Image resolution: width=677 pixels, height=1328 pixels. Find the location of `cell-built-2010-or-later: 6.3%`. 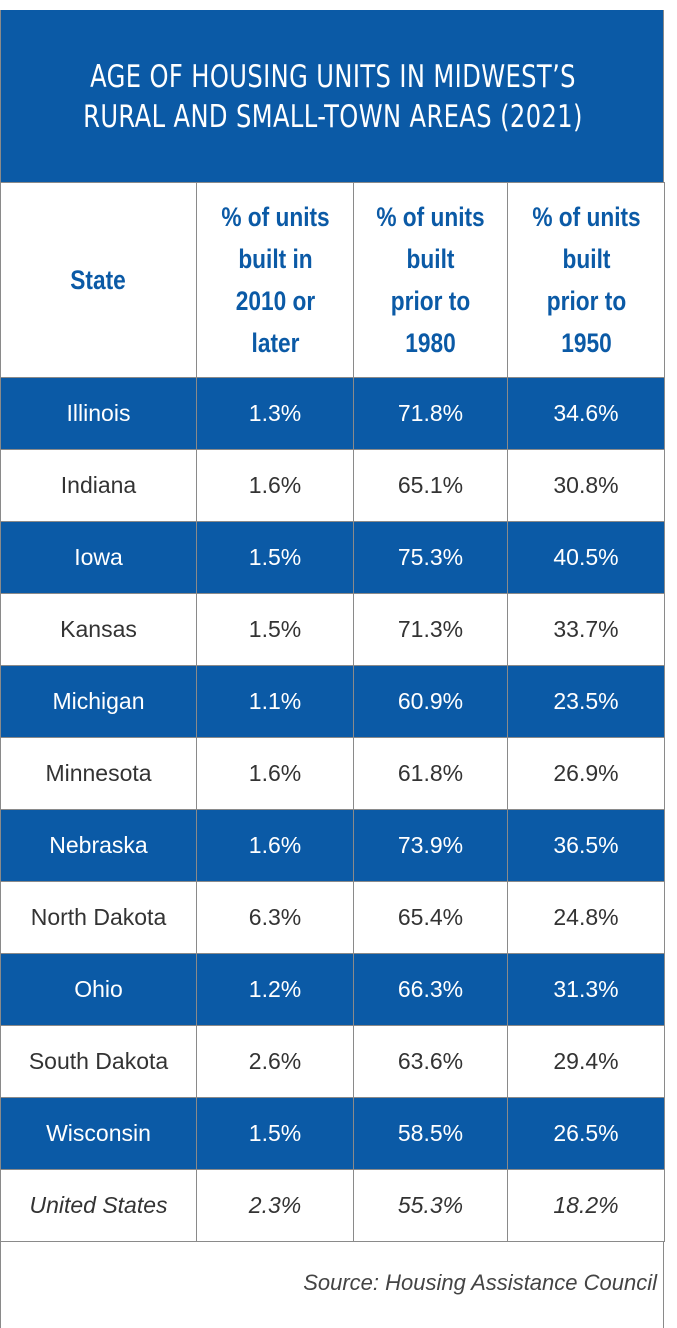

cell-built-2010-or-later: 6.3% is located at coordinates (275, 917).